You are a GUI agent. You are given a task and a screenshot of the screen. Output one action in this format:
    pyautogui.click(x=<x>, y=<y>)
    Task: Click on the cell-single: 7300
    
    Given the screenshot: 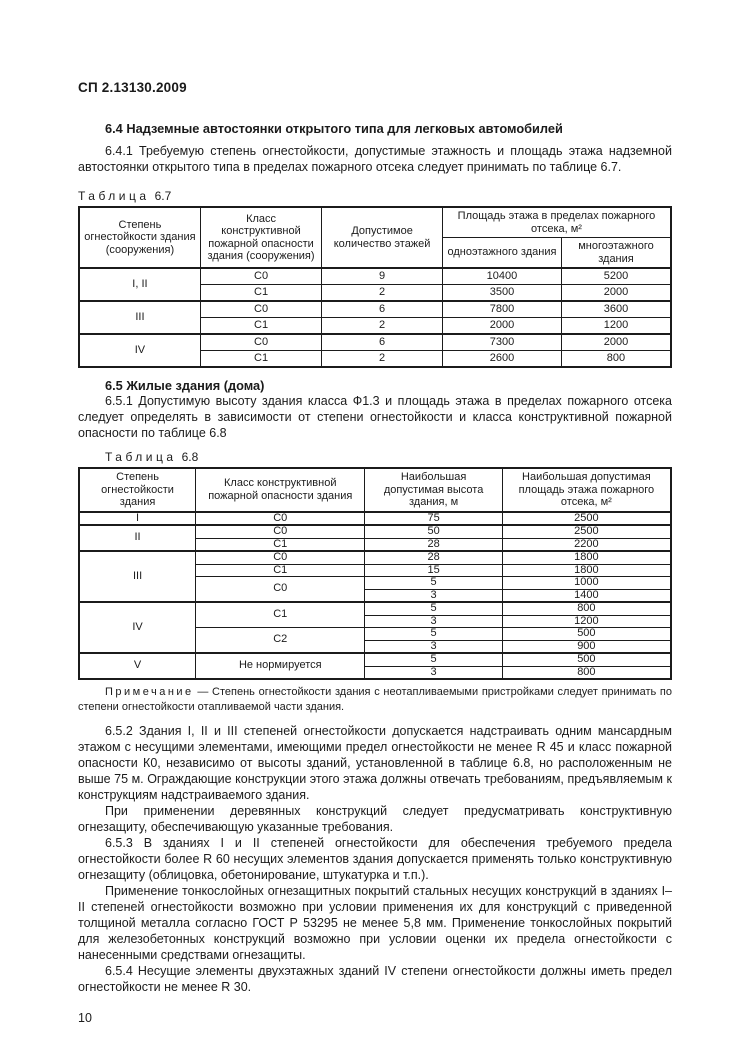 What is the action you would take?
    pyautogui.click(x=501, y=342)
    